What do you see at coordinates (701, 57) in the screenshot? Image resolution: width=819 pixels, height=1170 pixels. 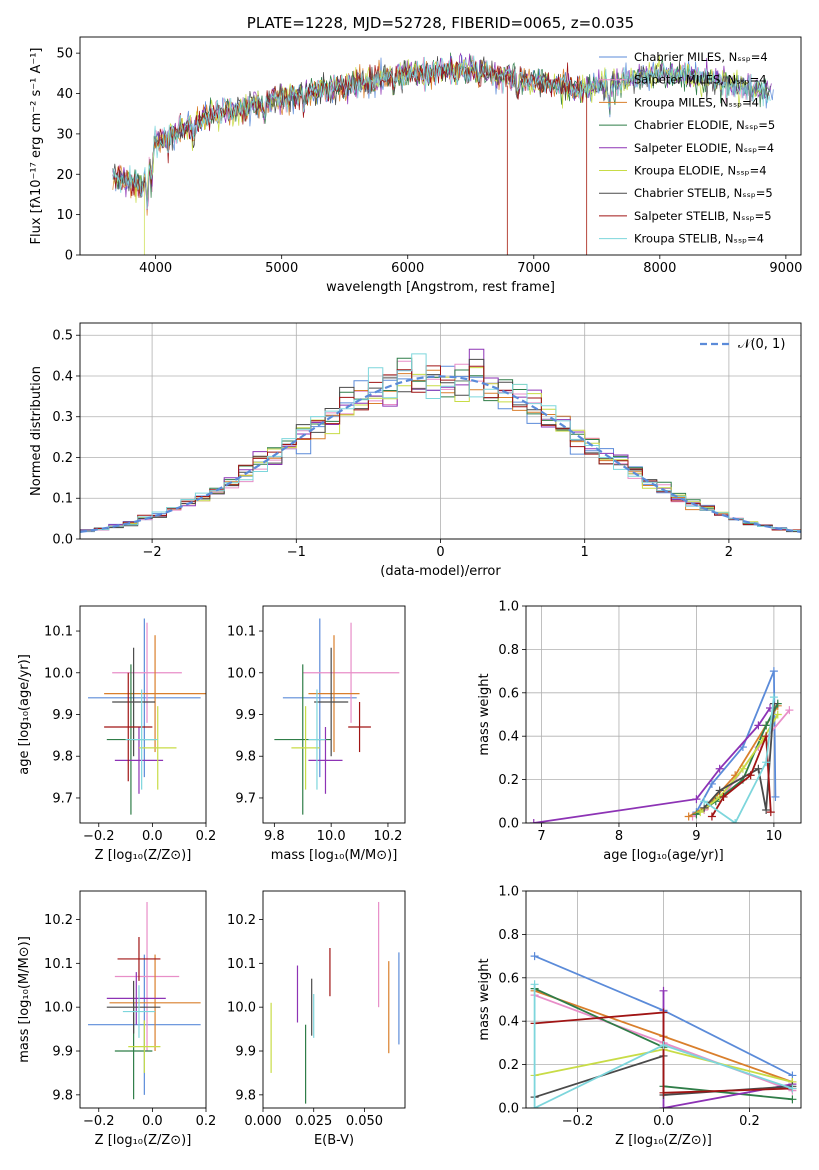 I see `legend-label-0: Chabrier MILES, Nₛₛₚ=4` at bounding box center [701, 57].